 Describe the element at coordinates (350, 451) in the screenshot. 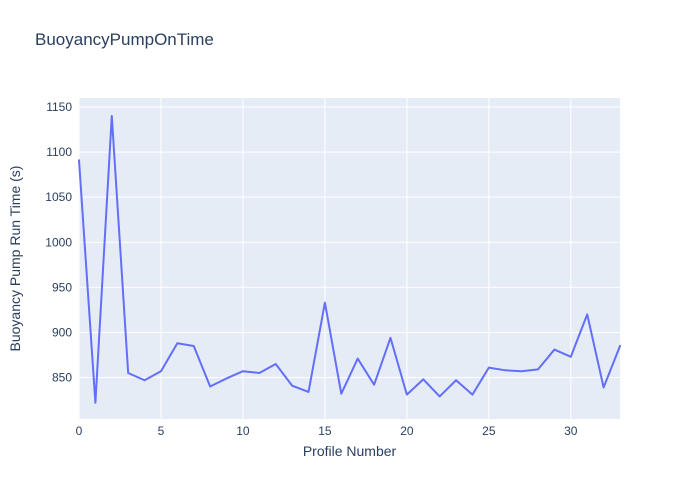

I see `x-axis-title: Profile Number` at that location.